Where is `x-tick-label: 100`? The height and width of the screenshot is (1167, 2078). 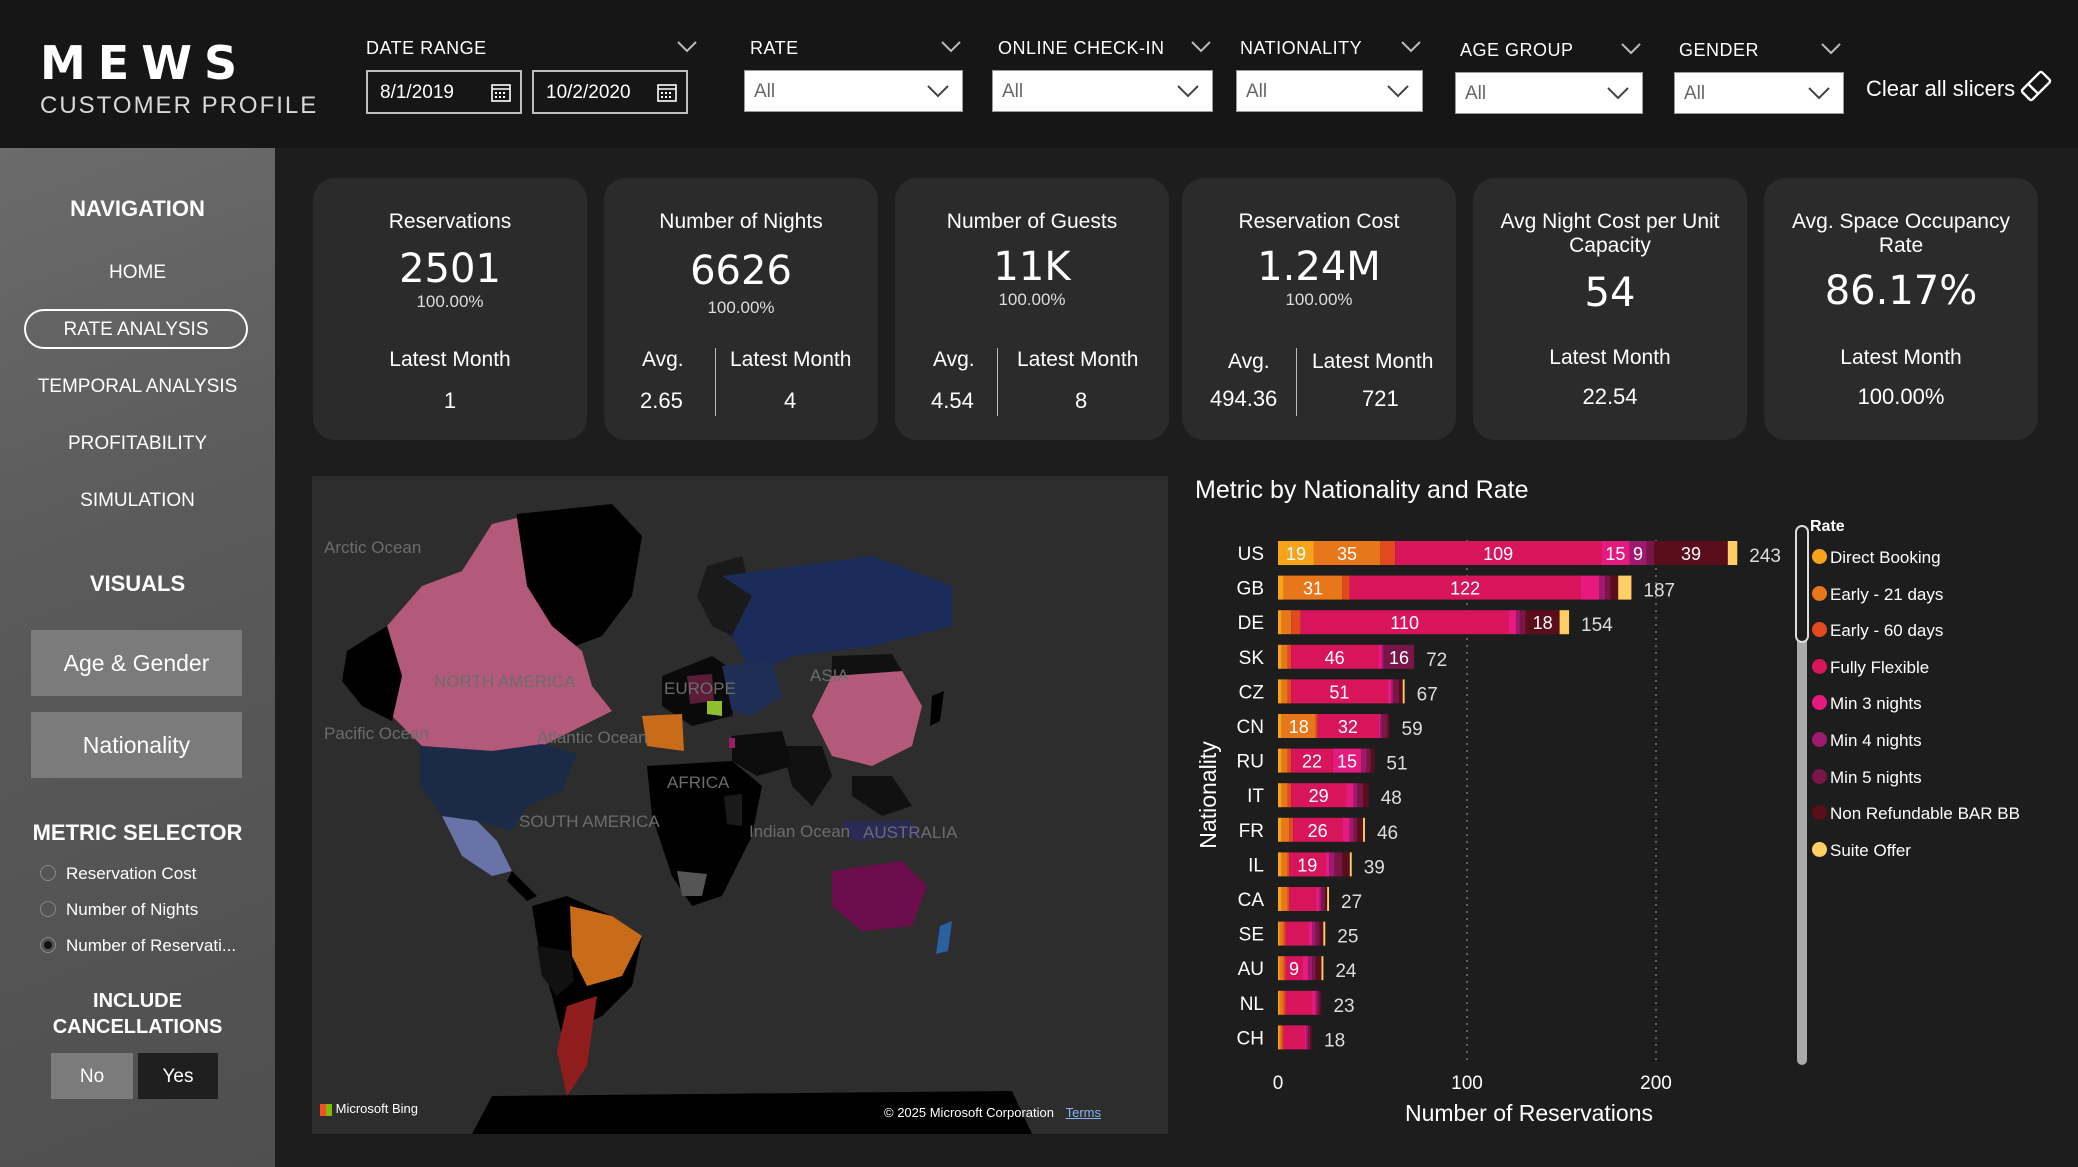
x-tick-label: 100 is located at coordinates (1467, 1083).